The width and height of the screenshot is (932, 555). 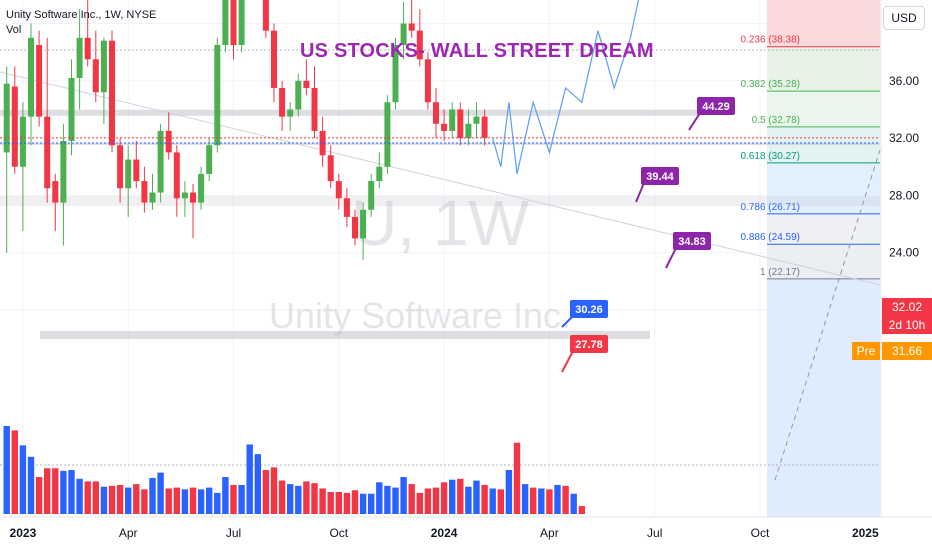 I want to click on watermark-name: Unity Software Inc., so click(x=420, y=315).